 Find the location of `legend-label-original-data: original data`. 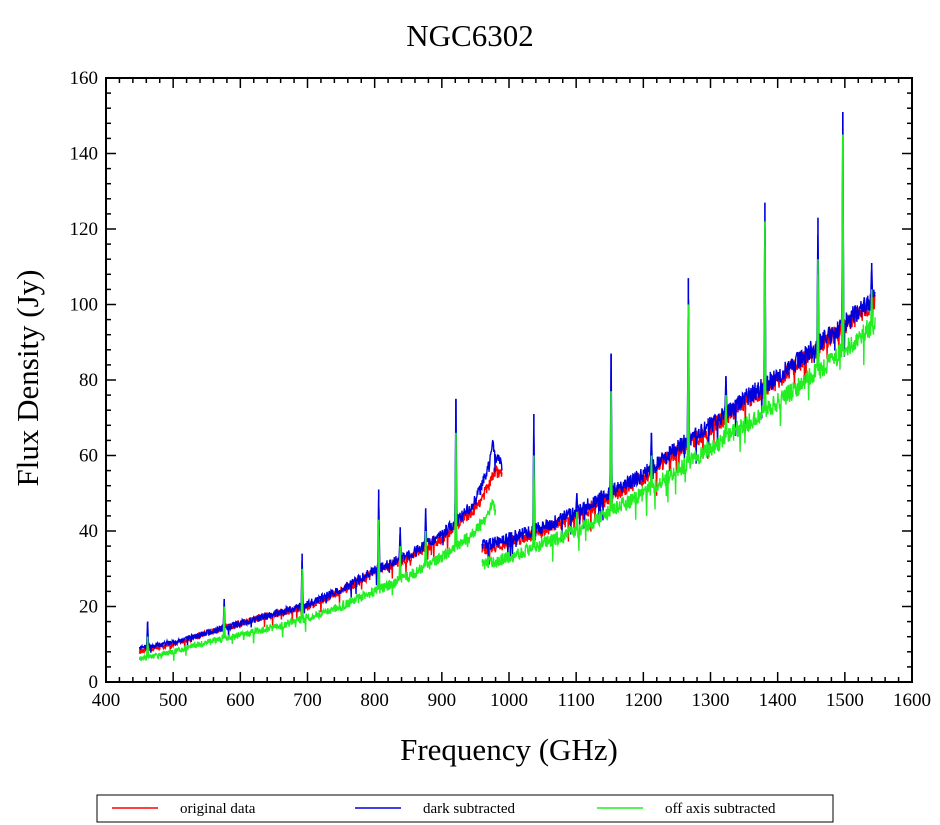

legend-label-original-data: original data is located at coordinates (218, 809).